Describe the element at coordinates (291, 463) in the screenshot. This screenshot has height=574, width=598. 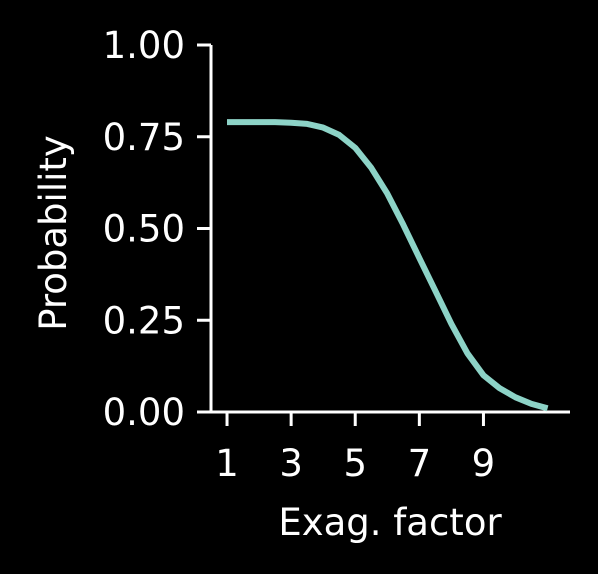
I see `x-tick-label: 3` at that location.